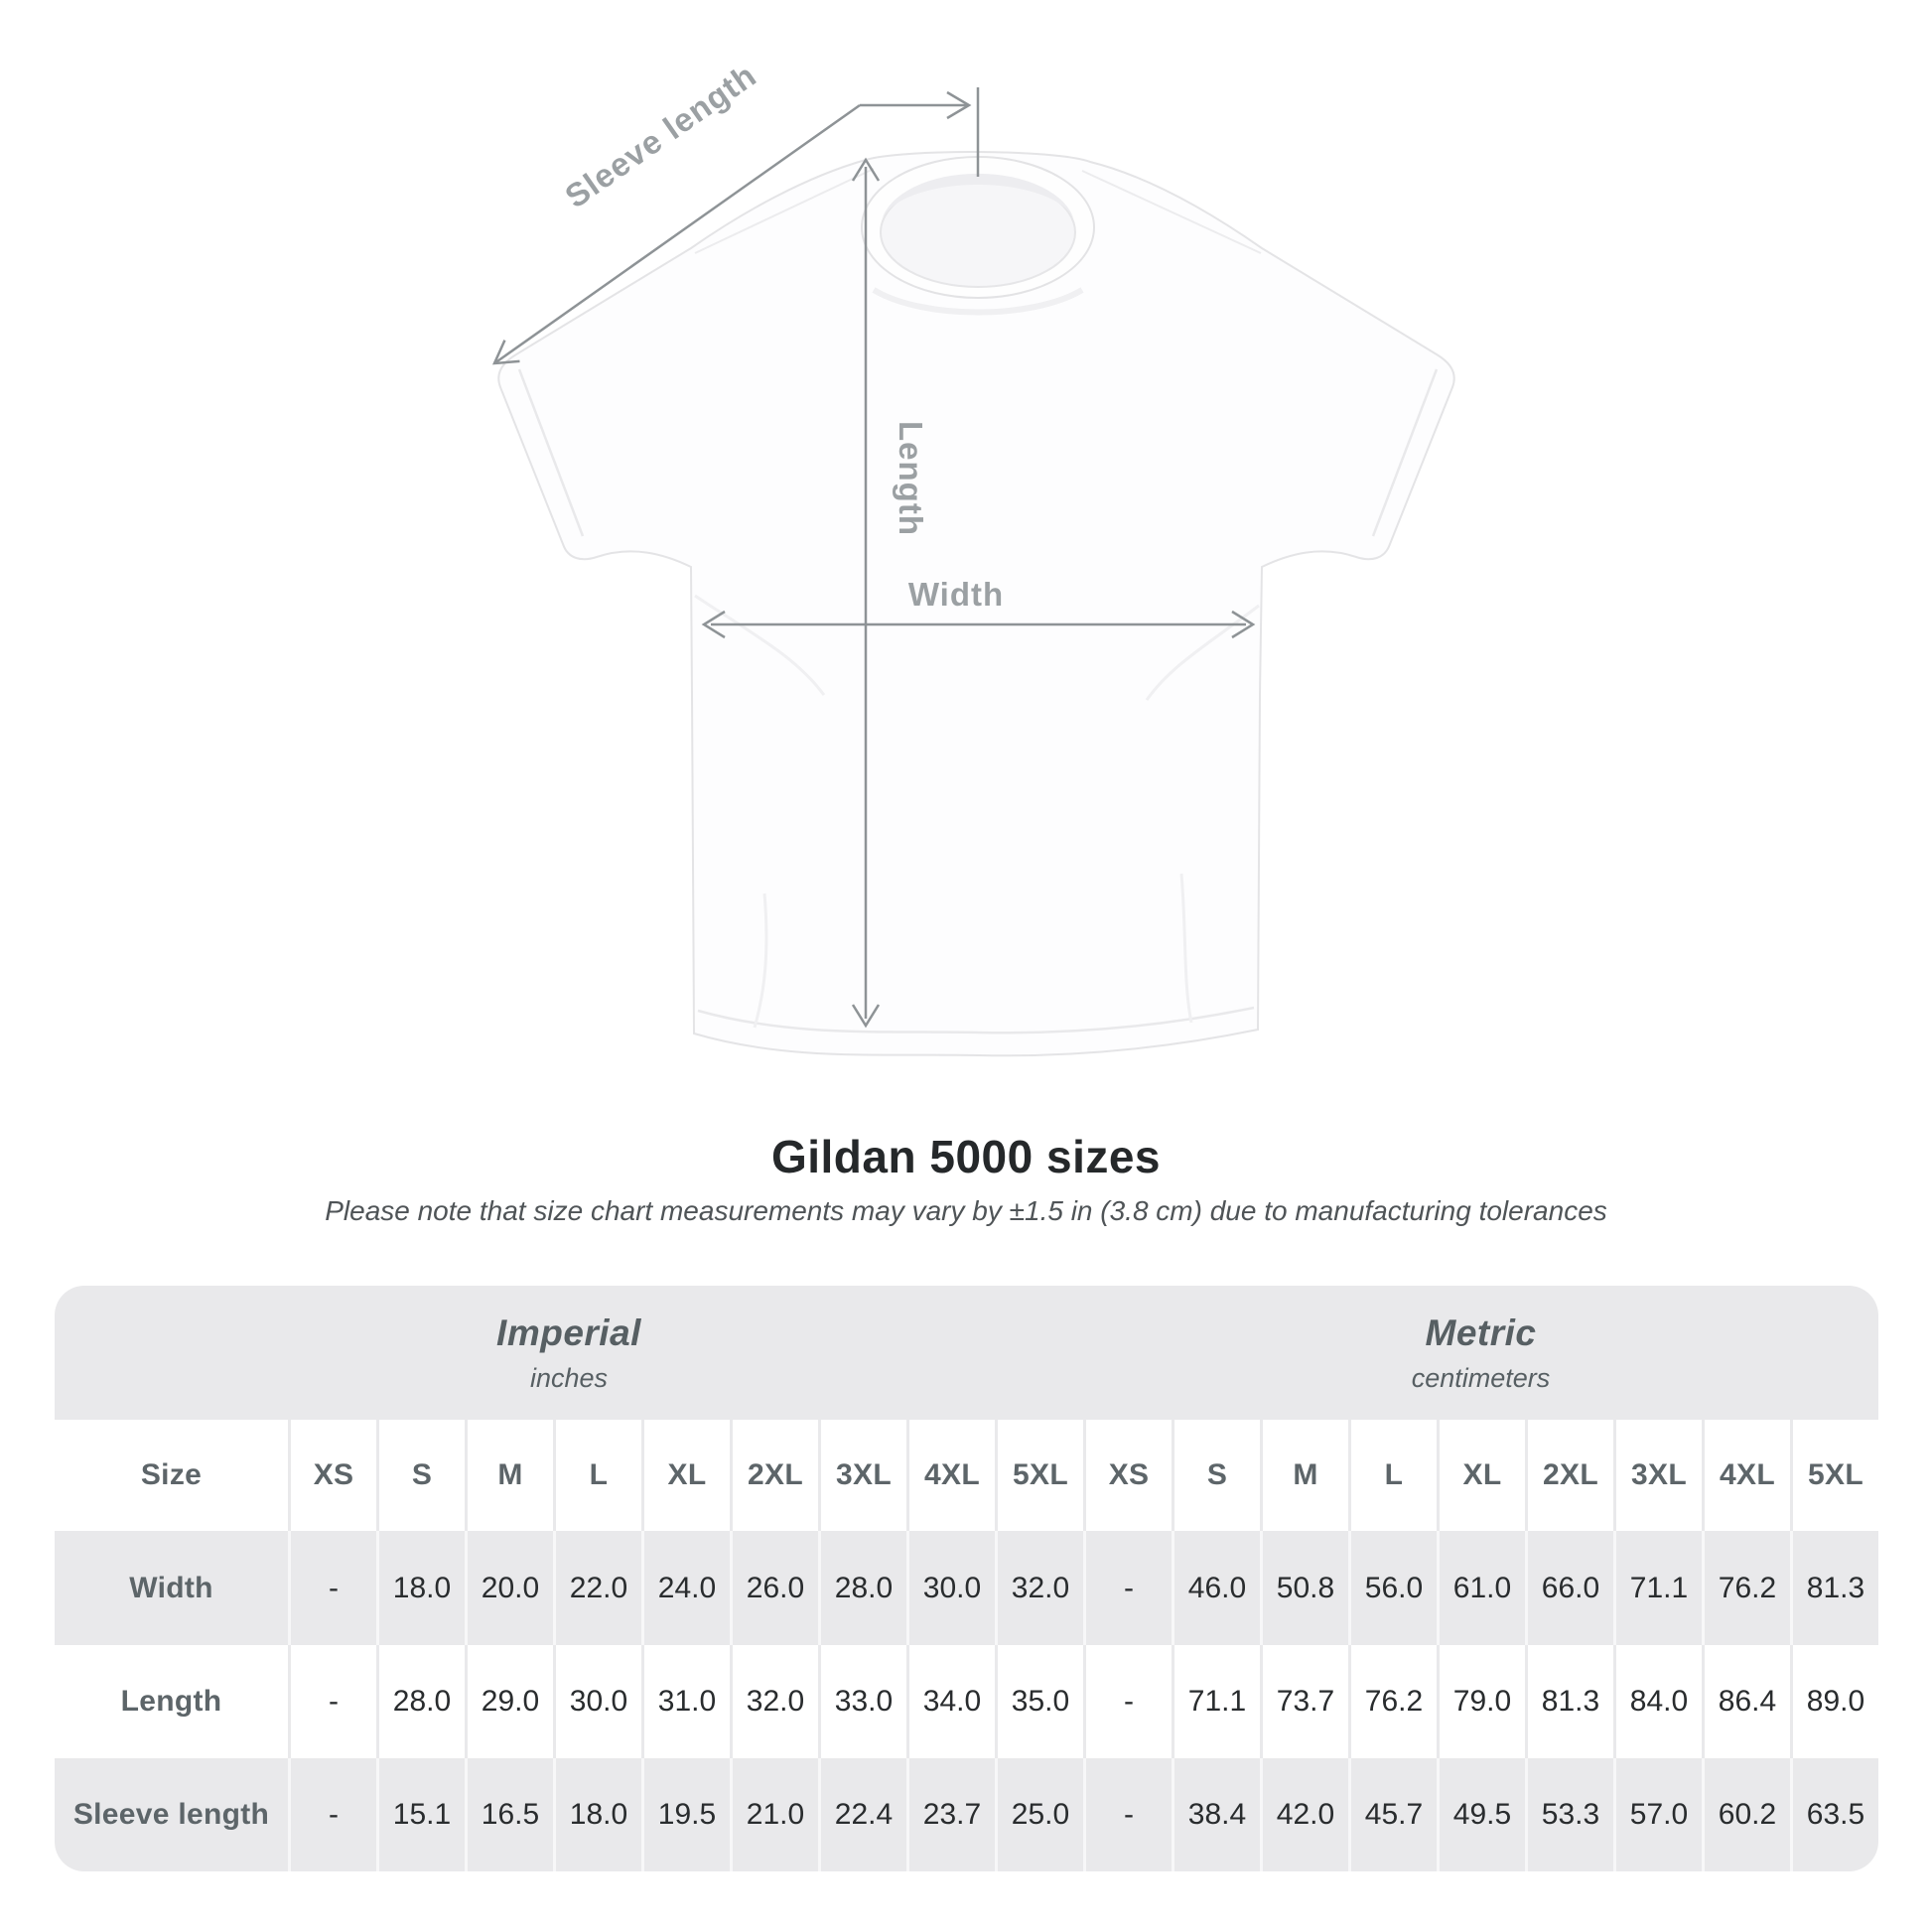 The height and width of the screenshot is (1932, 1932). What do you see at coordinates (862, 1815) in the screenshot?
I see `imperial-value: 22.4` at bounding box center [862, 1815].